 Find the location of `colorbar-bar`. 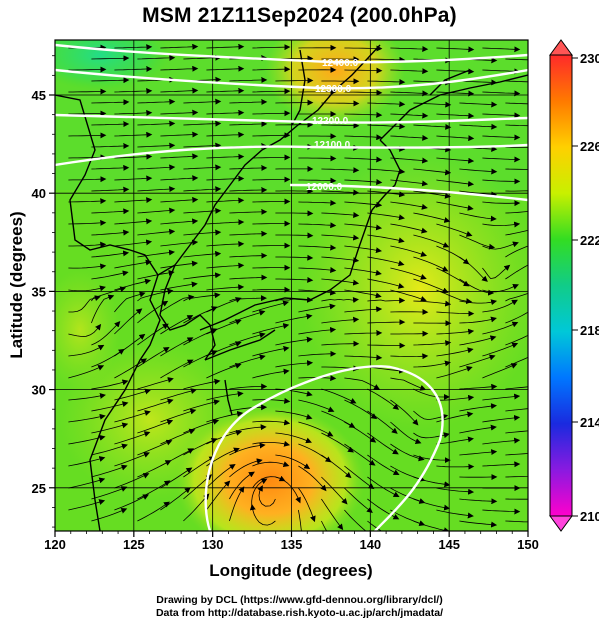

colorbar-bar is located at coordinates (561, 285).